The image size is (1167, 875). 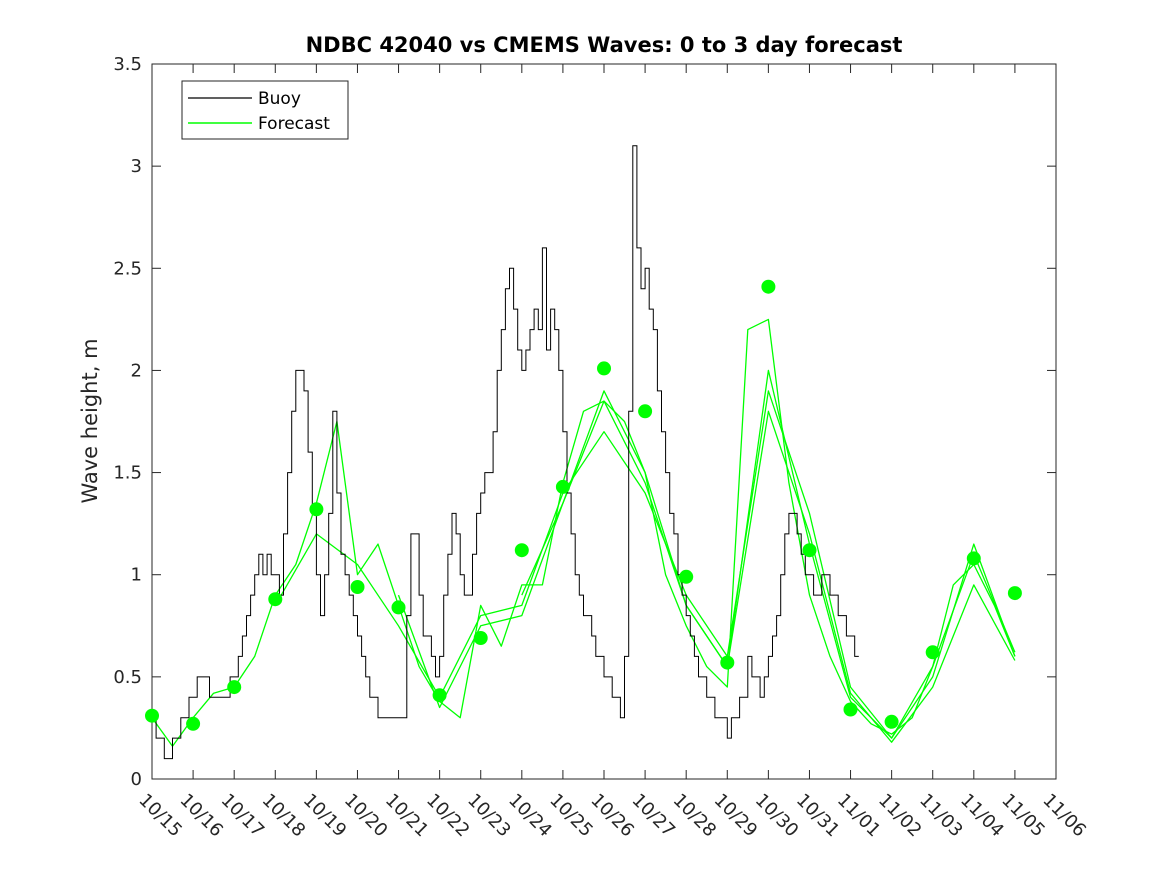 What do you see at coordinates (136, 370) in the screenshot?
I see `y-tick-label-4: 2` at bounding box center [136, 370].